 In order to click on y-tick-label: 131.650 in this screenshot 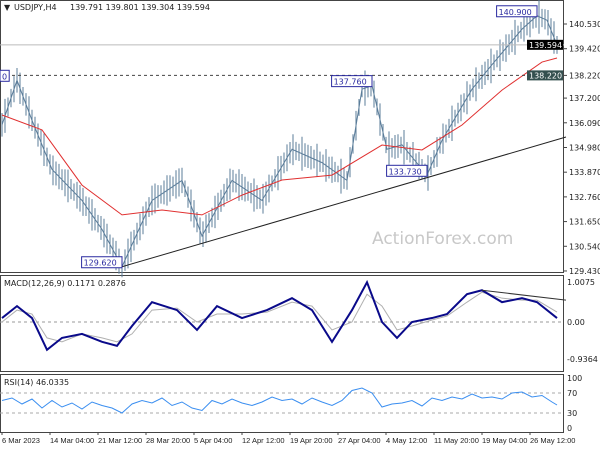, I will do `click(584, 222)`.